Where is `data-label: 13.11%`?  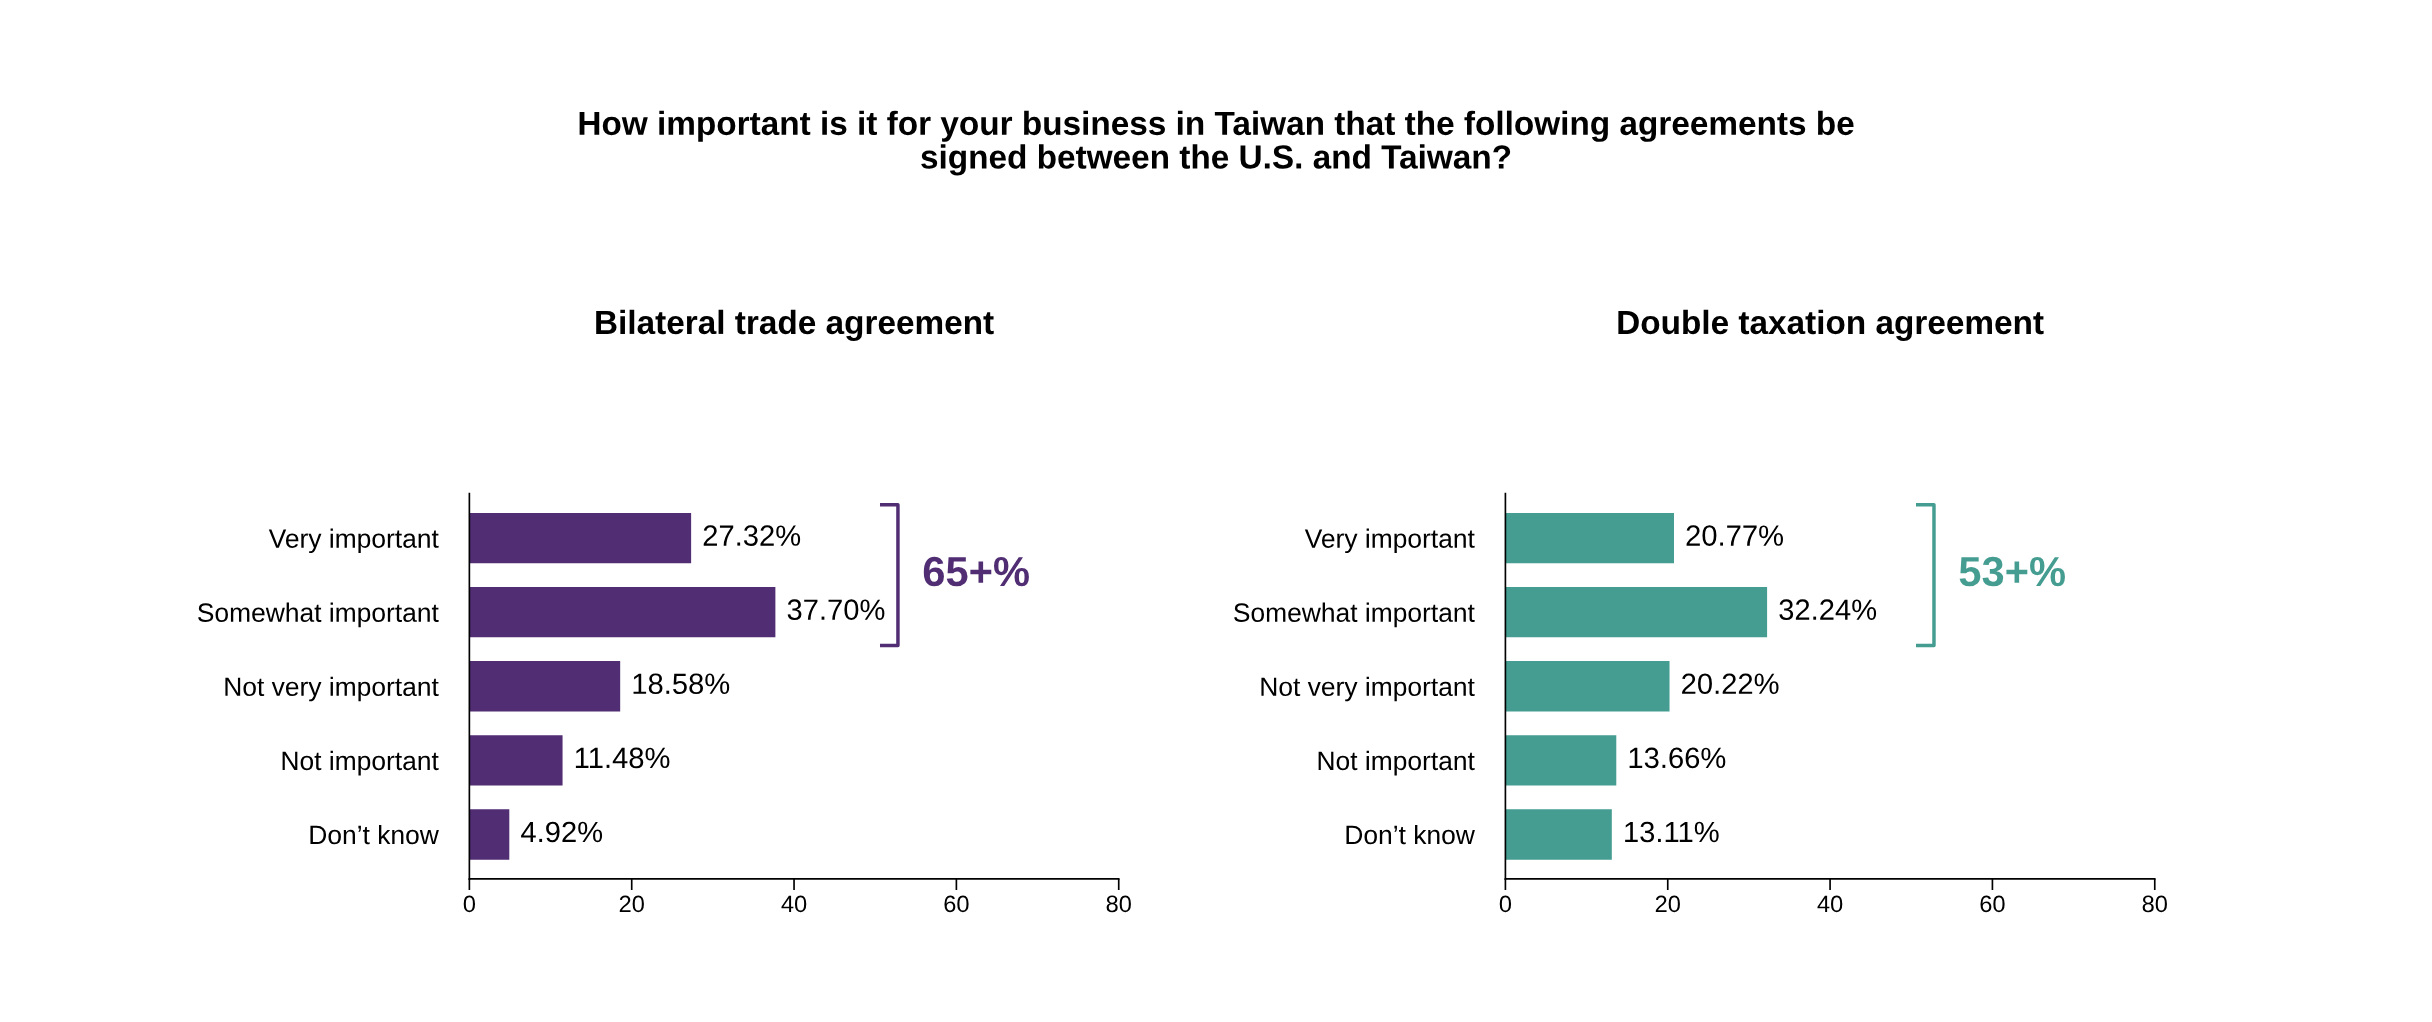 data-label: 13.11% is located at coordinates (1672, 832).